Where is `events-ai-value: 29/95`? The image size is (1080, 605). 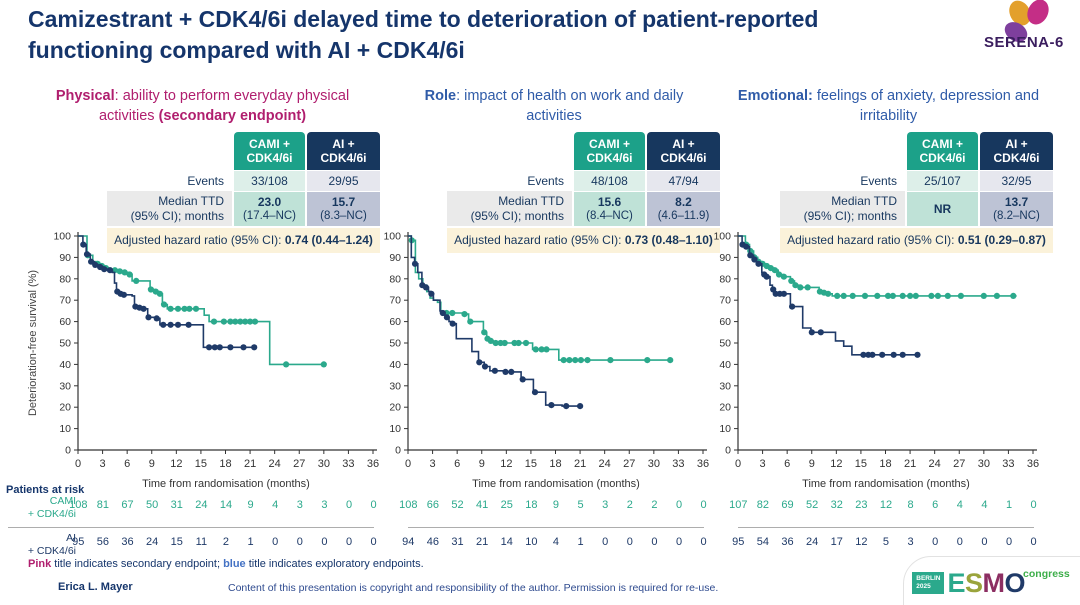 events-ai-value: 29/95 is located at coordinates (343, 181).